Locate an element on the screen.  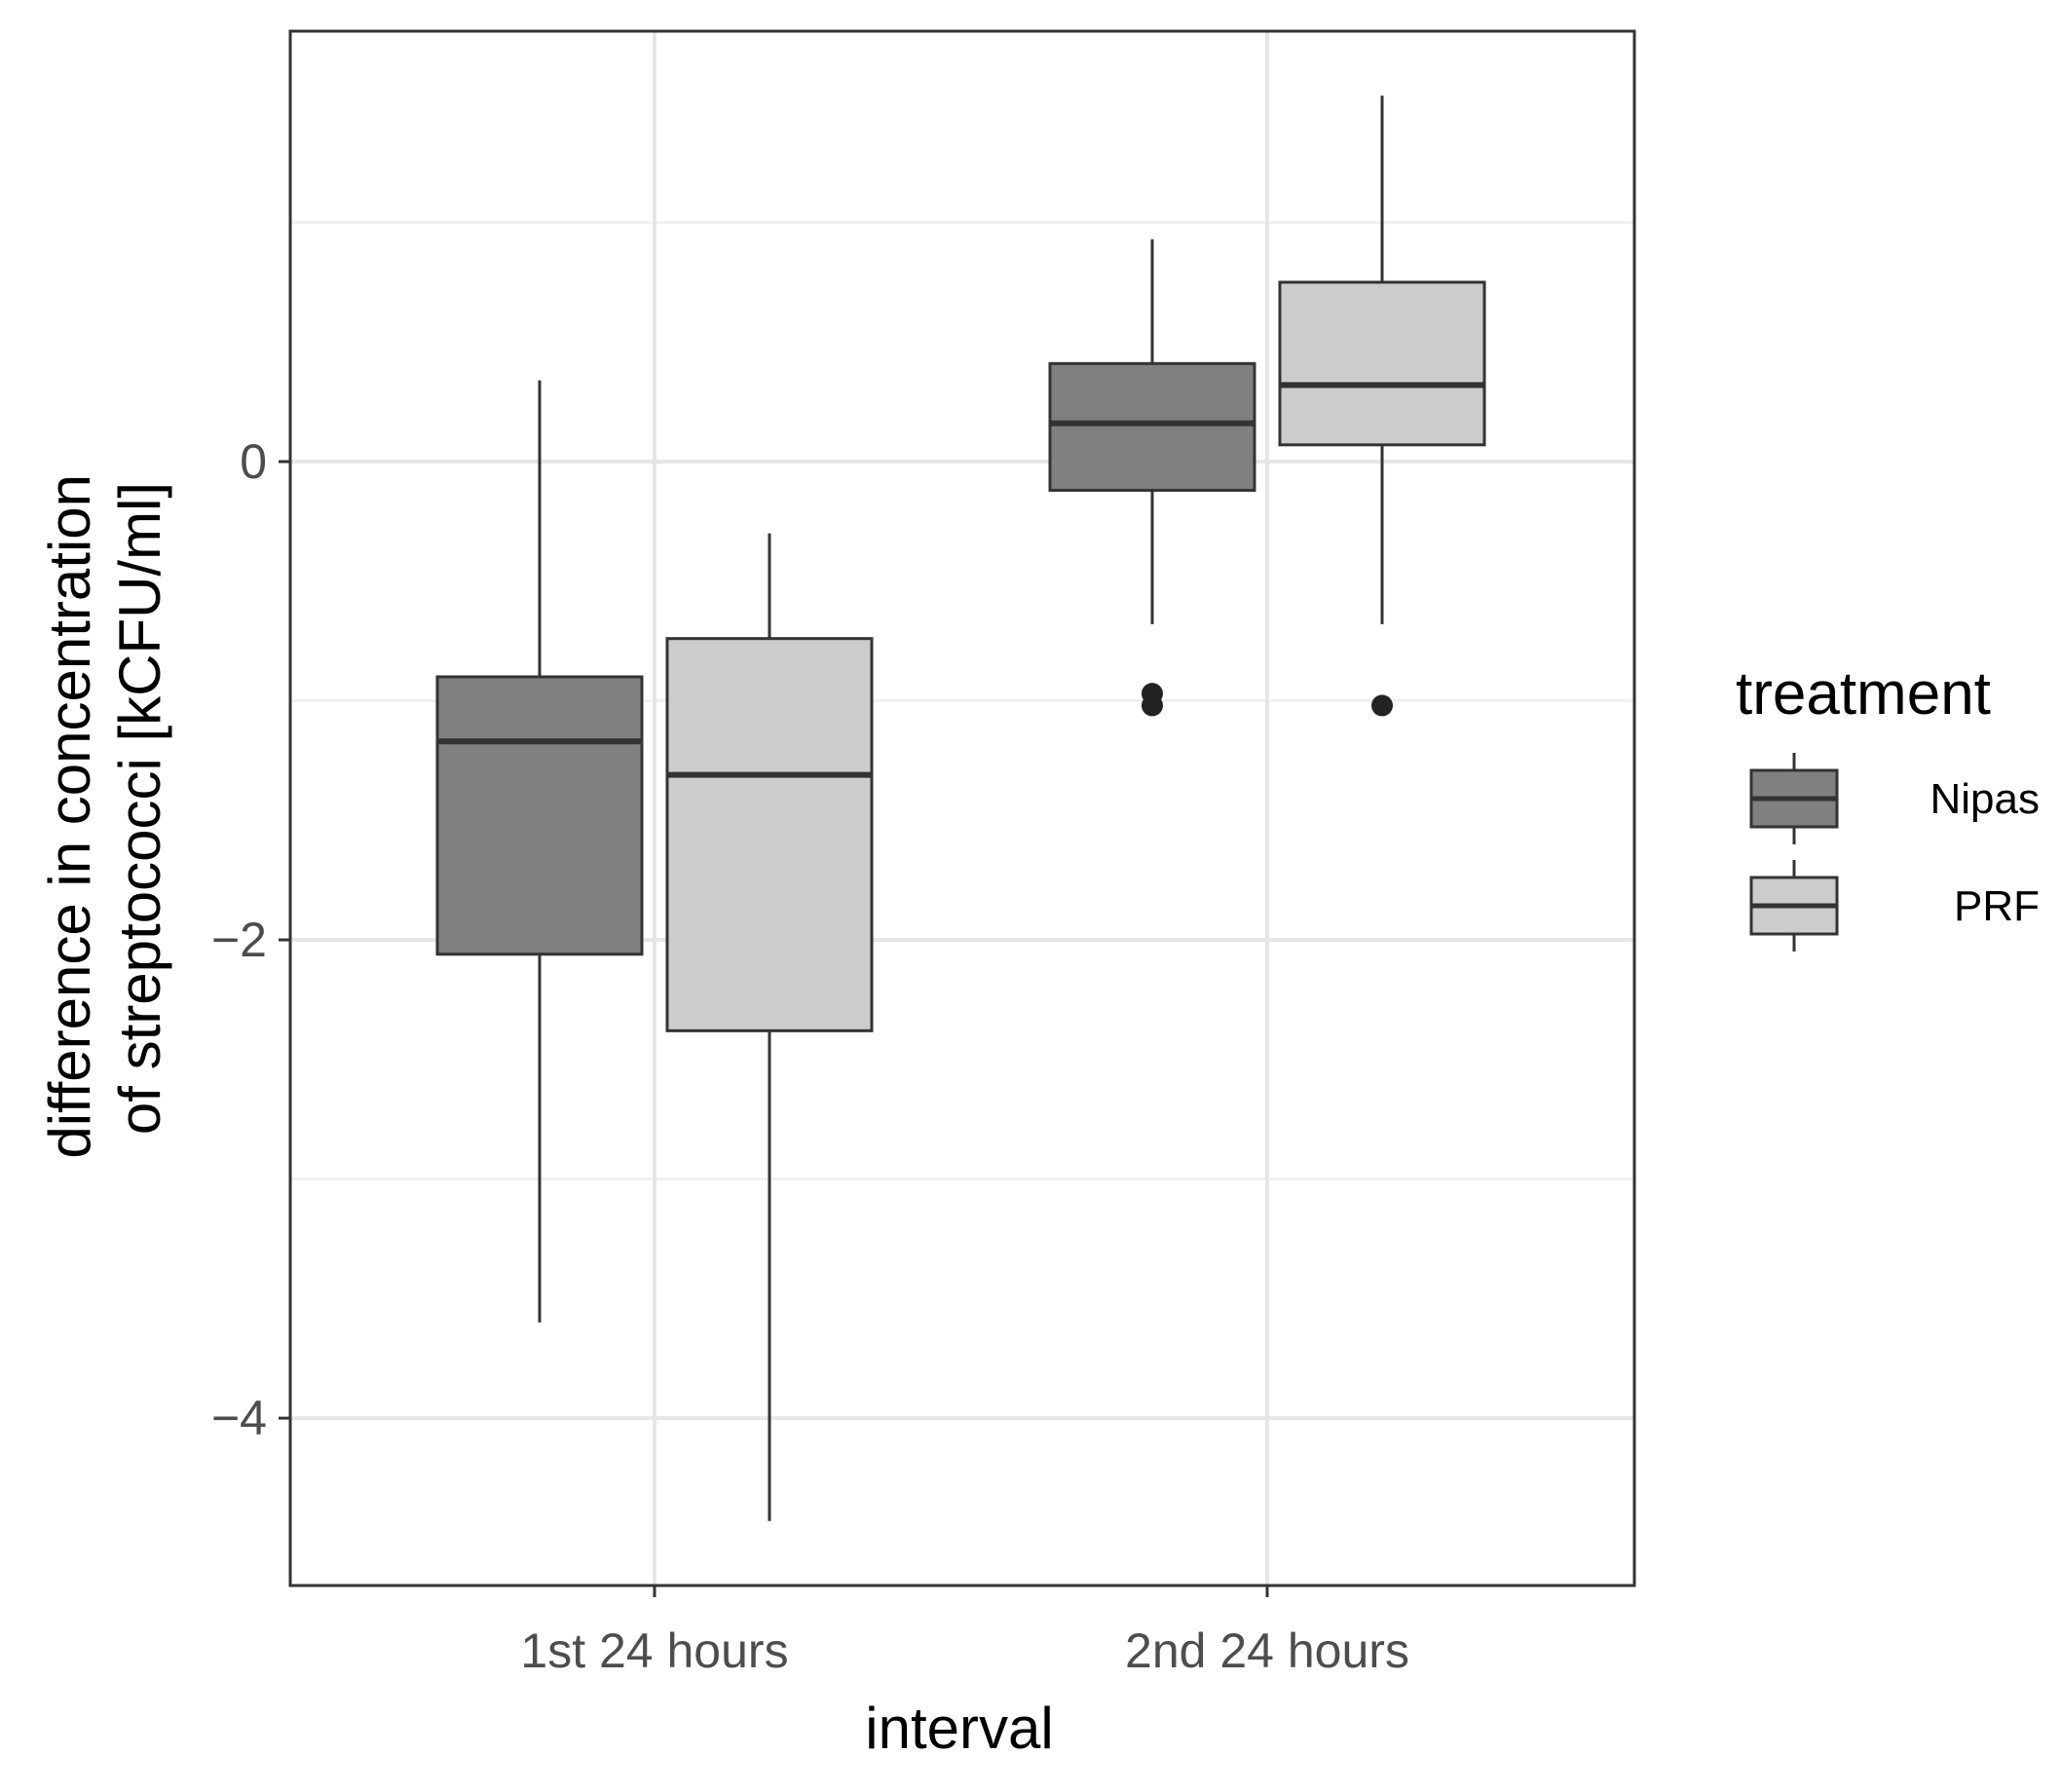
y-tick-label: −2 is located at coordinates (239, 940).